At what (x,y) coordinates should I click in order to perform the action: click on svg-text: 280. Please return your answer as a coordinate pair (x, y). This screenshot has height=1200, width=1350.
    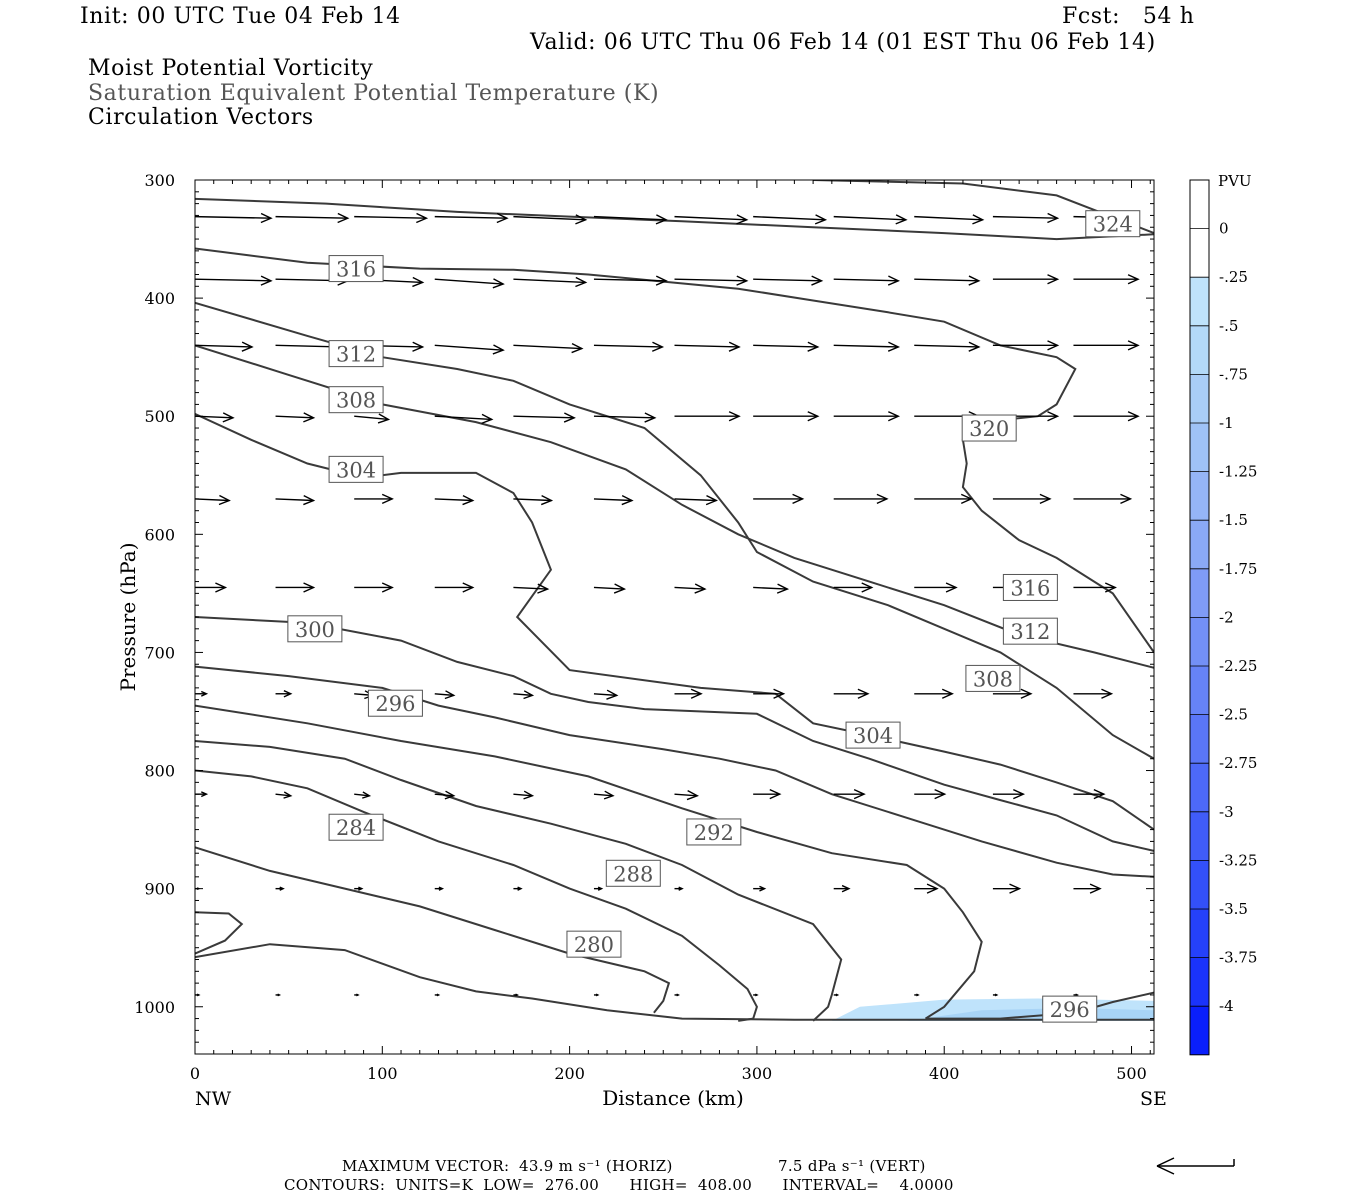
    Looking at the image, I should click on (594, 945).